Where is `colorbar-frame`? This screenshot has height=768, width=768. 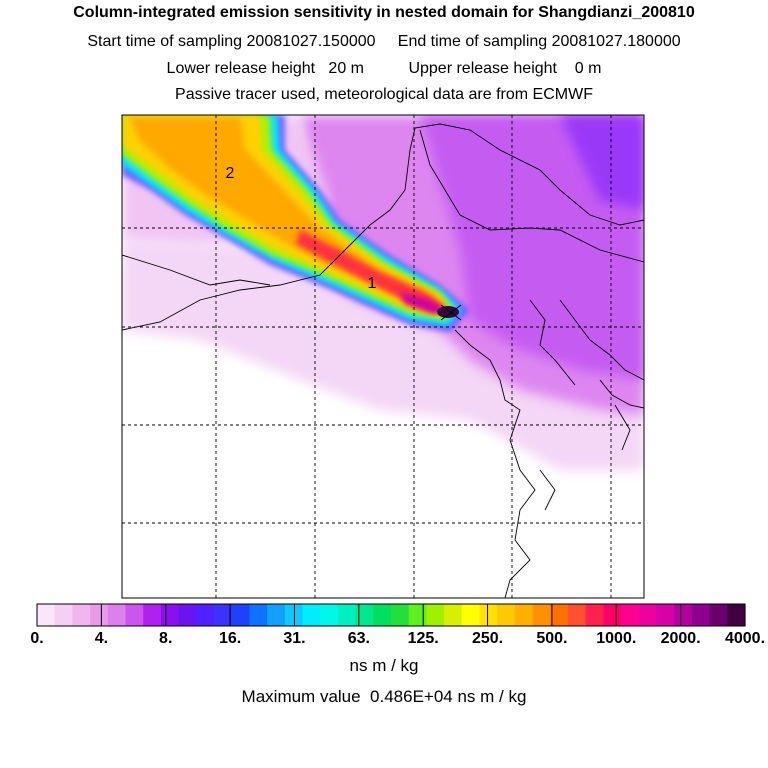
colorbar-frame is located at coordinates (391, 615).